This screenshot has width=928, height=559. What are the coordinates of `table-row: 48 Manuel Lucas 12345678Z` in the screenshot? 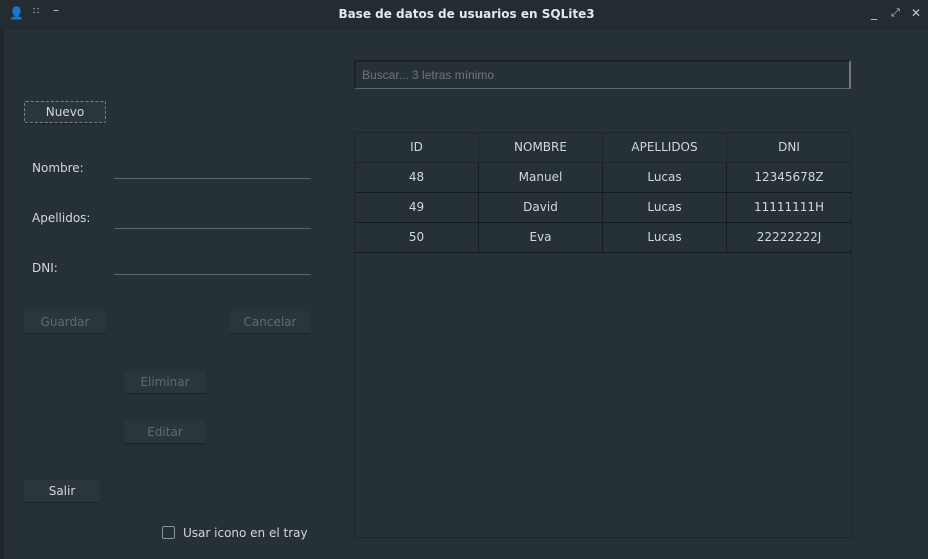 It's located at (603, 178).